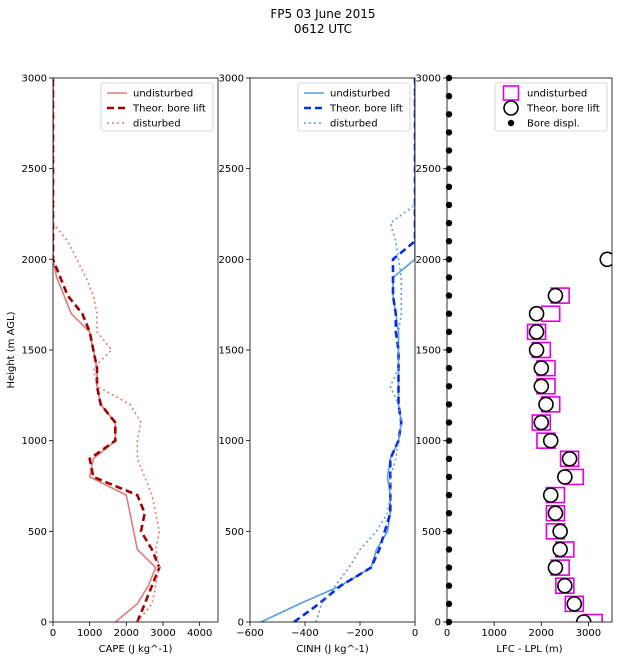 The width and height of the screenshot is (622, 660). Describe the element at coordinates (11, 349) in the screenshot. I see `y-axis-label: Height (m AGL)` at that location.